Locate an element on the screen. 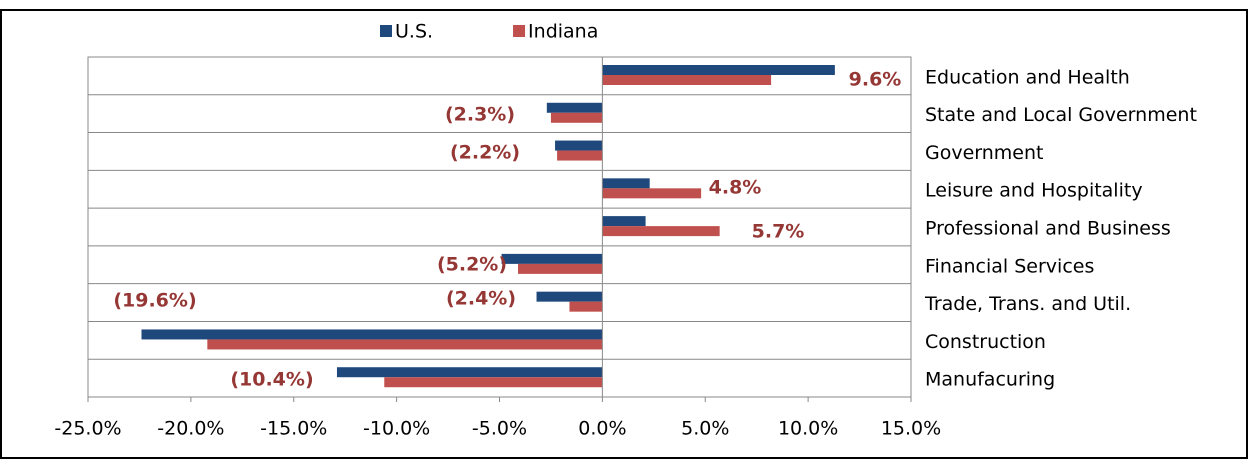  x-tick-label: 15.0% is located at coordinates (911, 429).